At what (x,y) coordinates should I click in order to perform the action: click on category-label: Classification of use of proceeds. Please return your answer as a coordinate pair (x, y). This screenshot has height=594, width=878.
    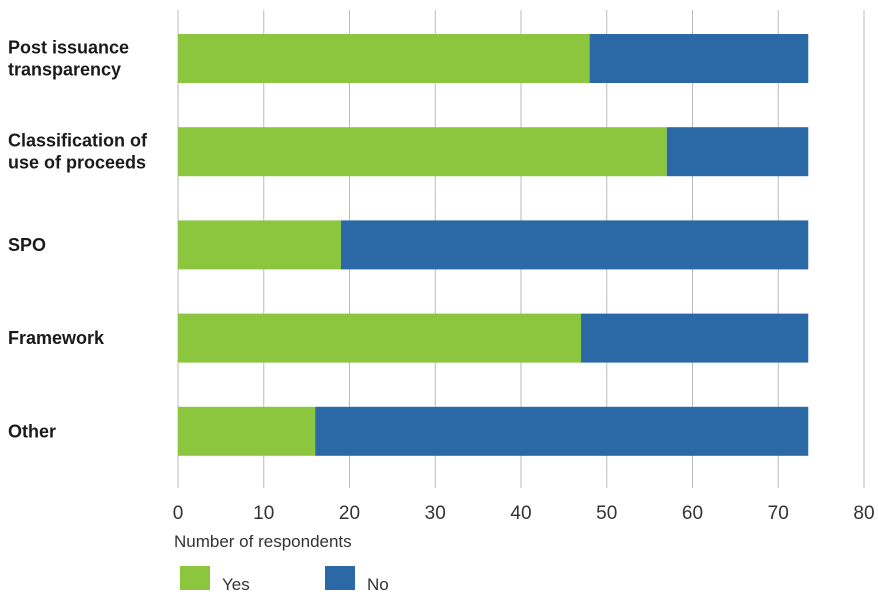
    Looking at the image, I should click on (78, 152).